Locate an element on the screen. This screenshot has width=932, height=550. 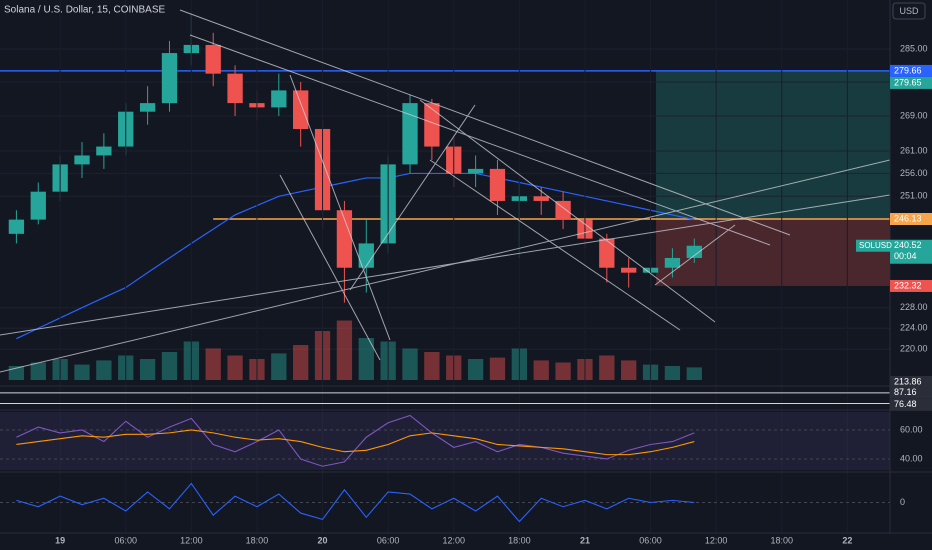
price-marker-label: 246.13 is located at coordinates (908, 218).